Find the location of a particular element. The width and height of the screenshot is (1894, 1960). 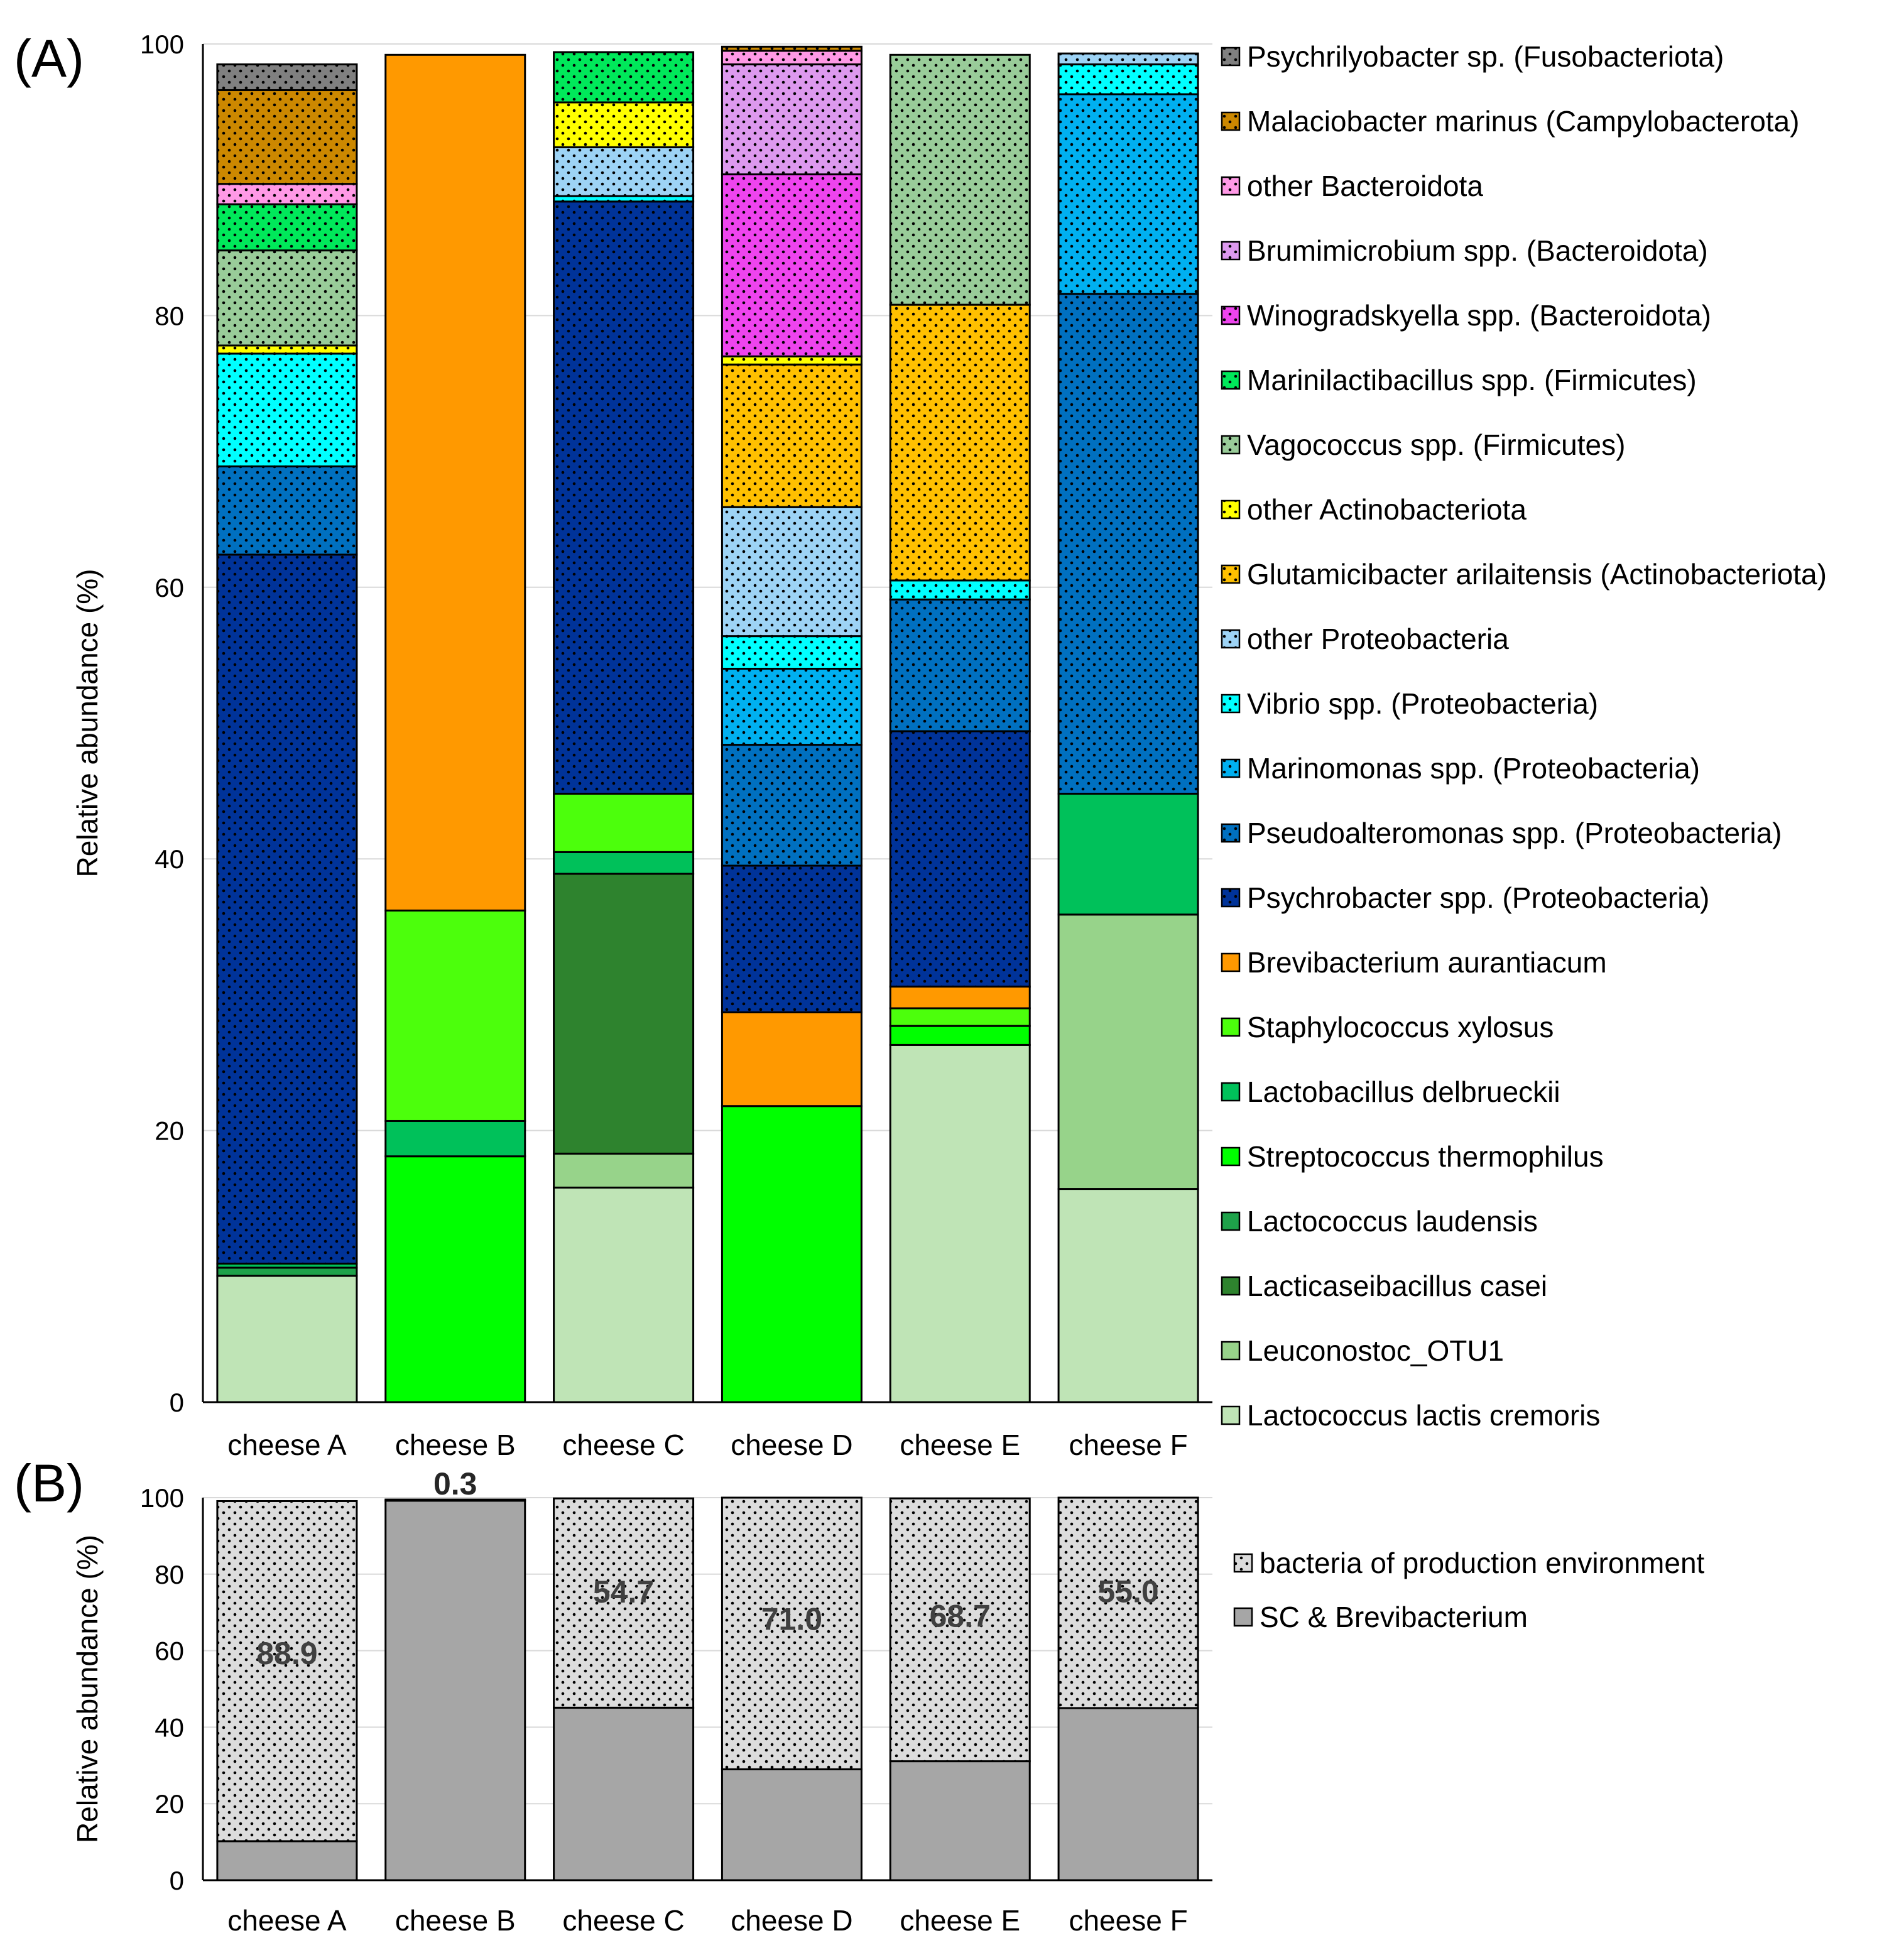

bar-cheese-d-psychrobacter-spp-proteobacteria-texture is located at coordinates (792, 939).